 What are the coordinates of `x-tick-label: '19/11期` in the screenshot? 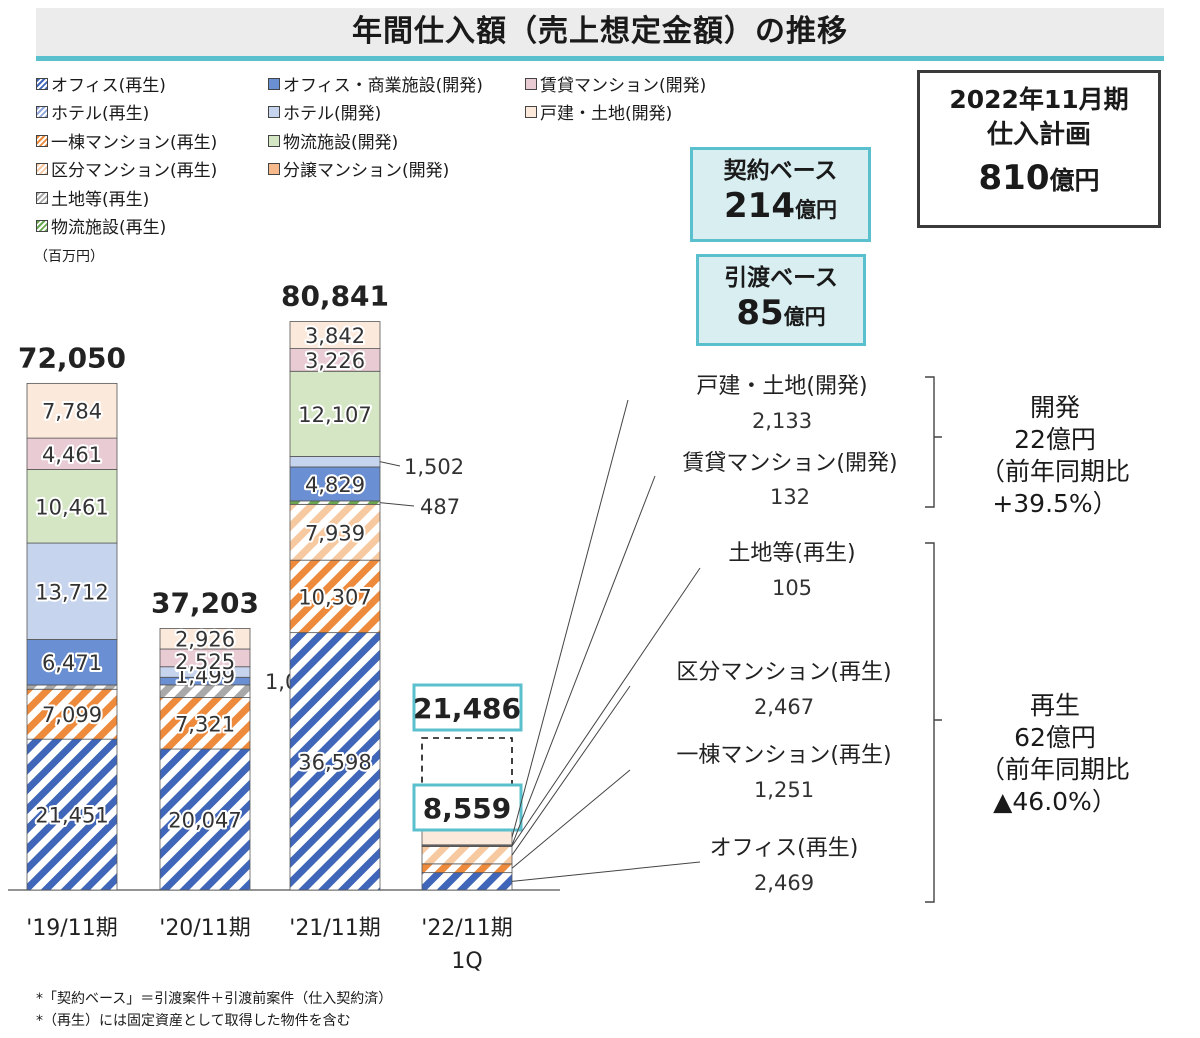 It's located at (71, 928).